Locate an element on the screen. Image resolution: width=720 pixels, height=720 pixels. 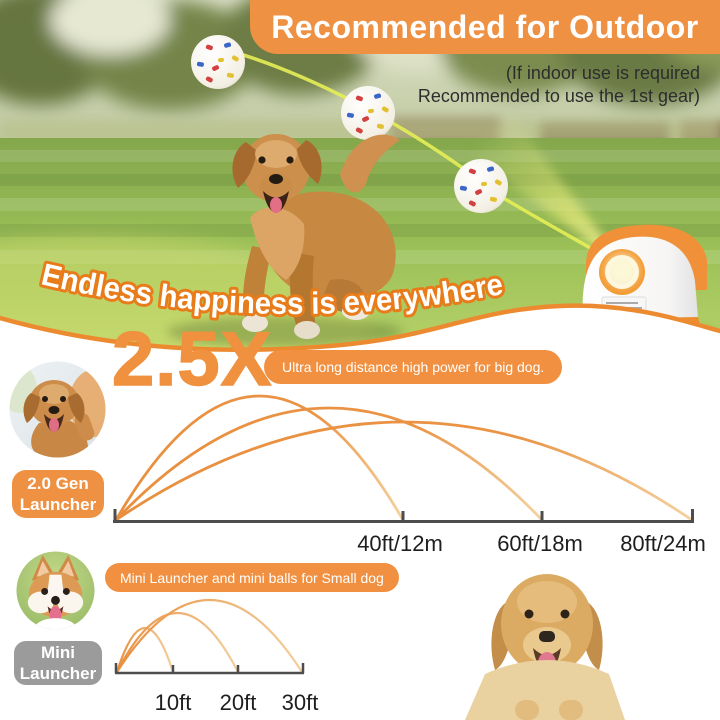
distance-label-60ft: 60ft/18m is located at coordinates (540, 543).